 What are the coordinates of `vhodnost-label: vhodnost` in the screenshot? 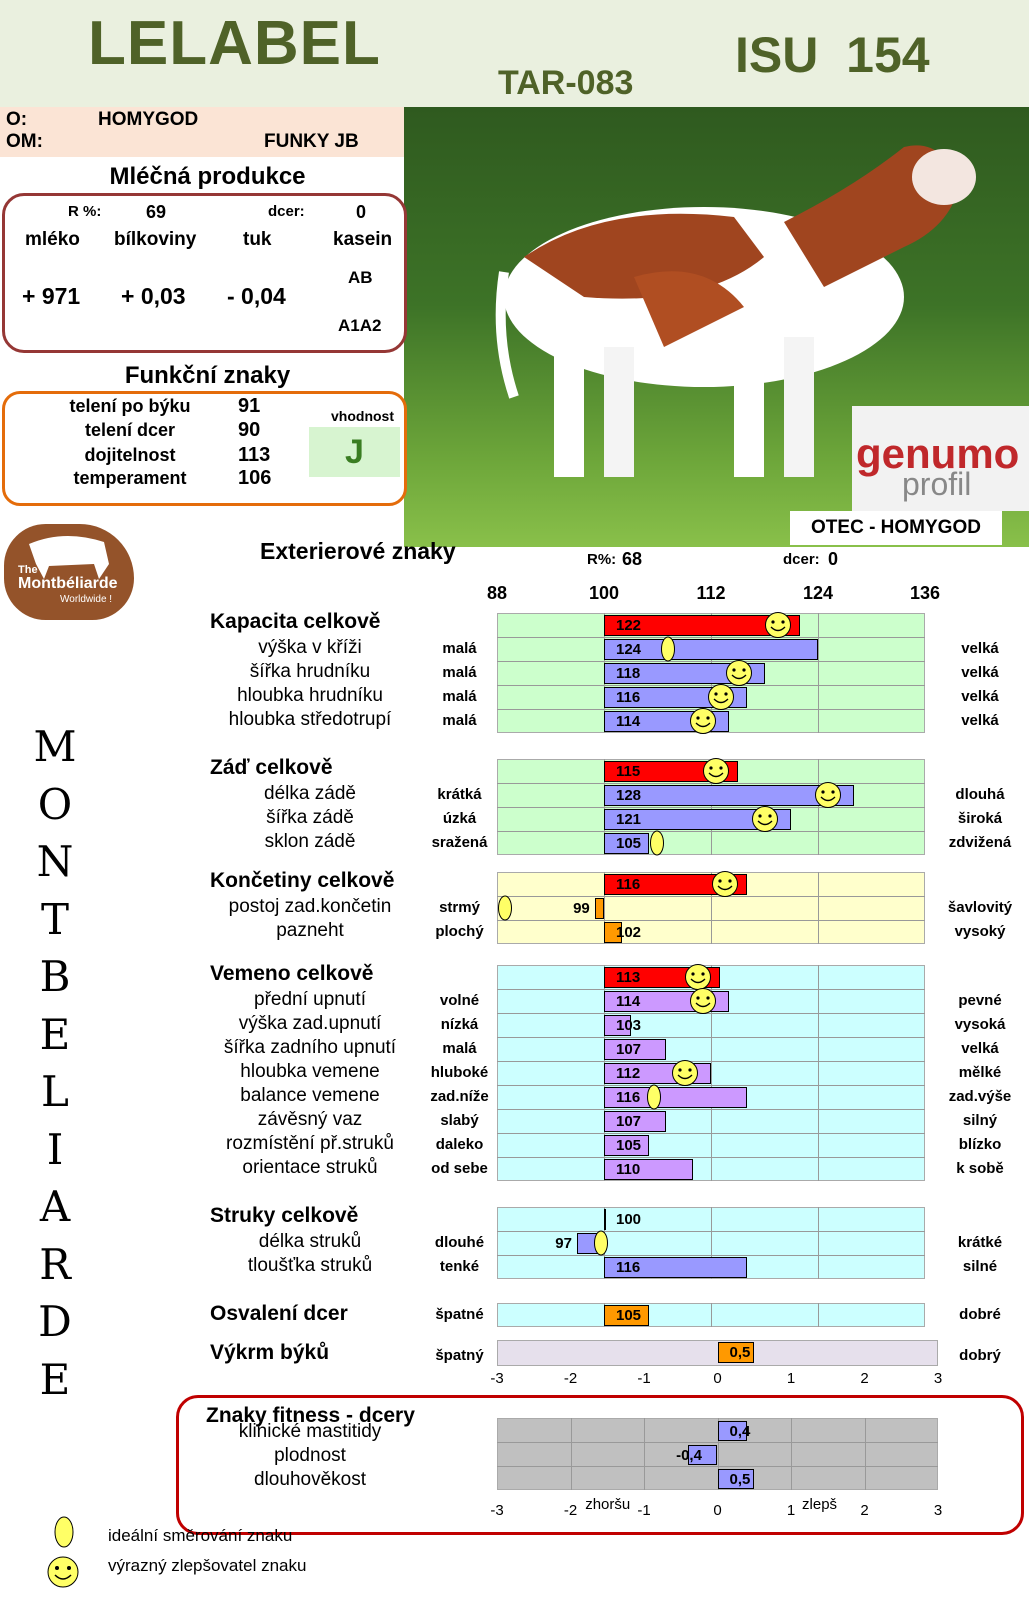 It's located at (362, 416).